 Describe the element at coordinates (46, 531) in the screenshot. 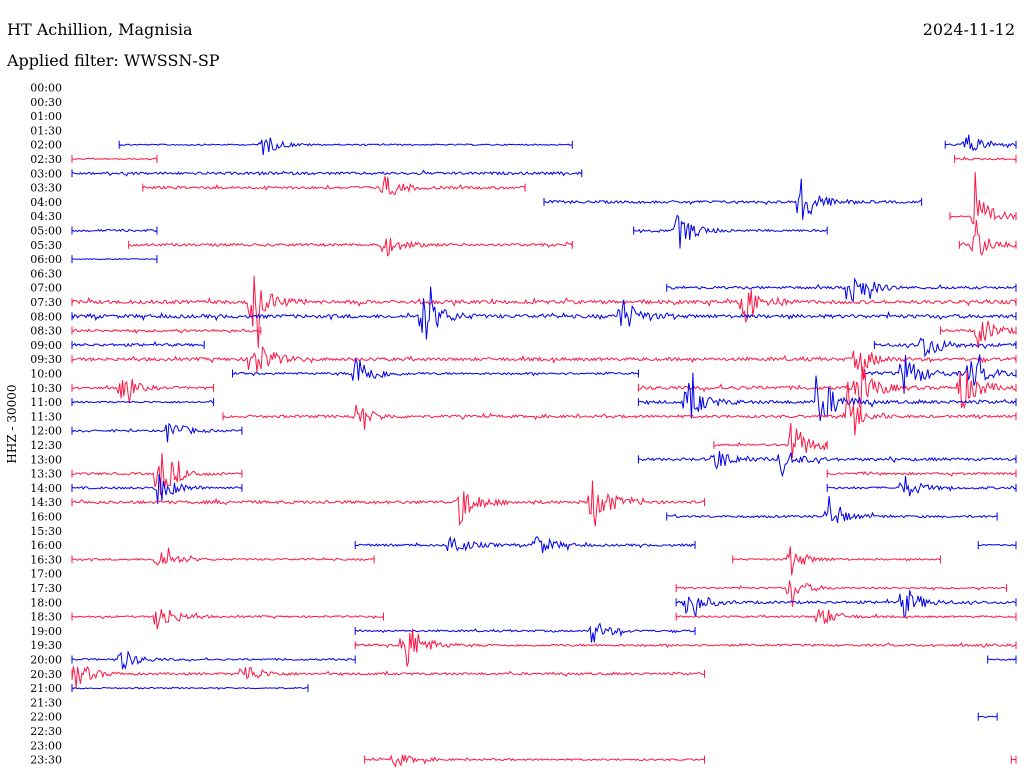

I see `row-tick-label: 15:30` at that location.